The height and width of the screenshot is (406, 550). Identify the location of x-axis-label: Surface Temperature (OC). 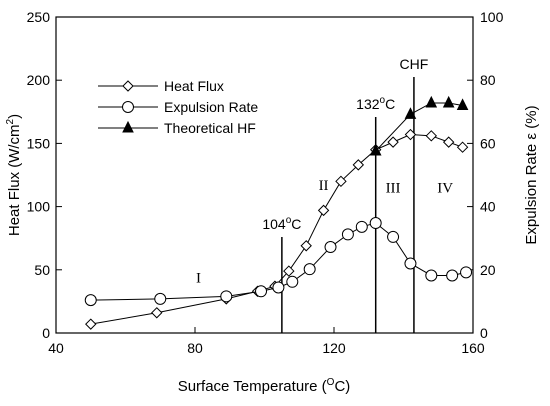
(264, 386).